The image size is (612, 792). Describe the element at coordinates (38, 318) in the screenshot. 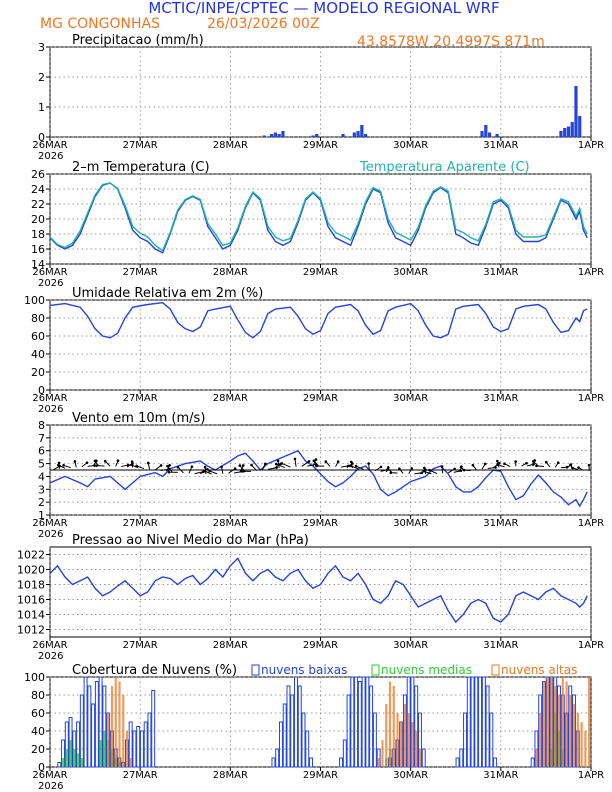

I see `rh-ytick-label: 80` at that location.